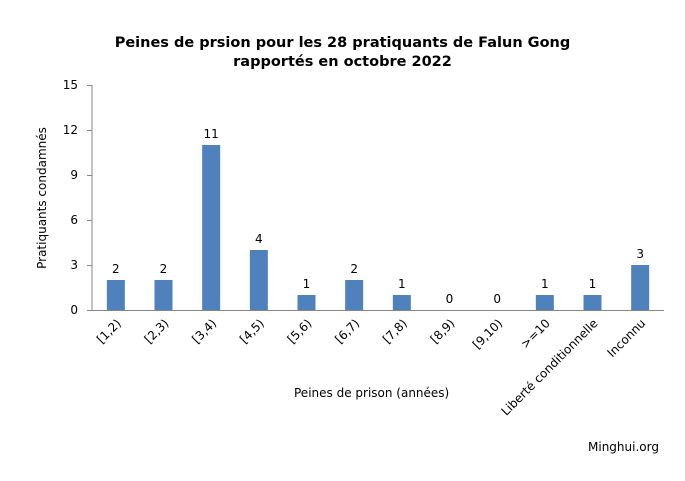  What do you see at coordinates (211, 134) in the screenshot?
I see `data-label: 11` at bounding box center [211, 134].